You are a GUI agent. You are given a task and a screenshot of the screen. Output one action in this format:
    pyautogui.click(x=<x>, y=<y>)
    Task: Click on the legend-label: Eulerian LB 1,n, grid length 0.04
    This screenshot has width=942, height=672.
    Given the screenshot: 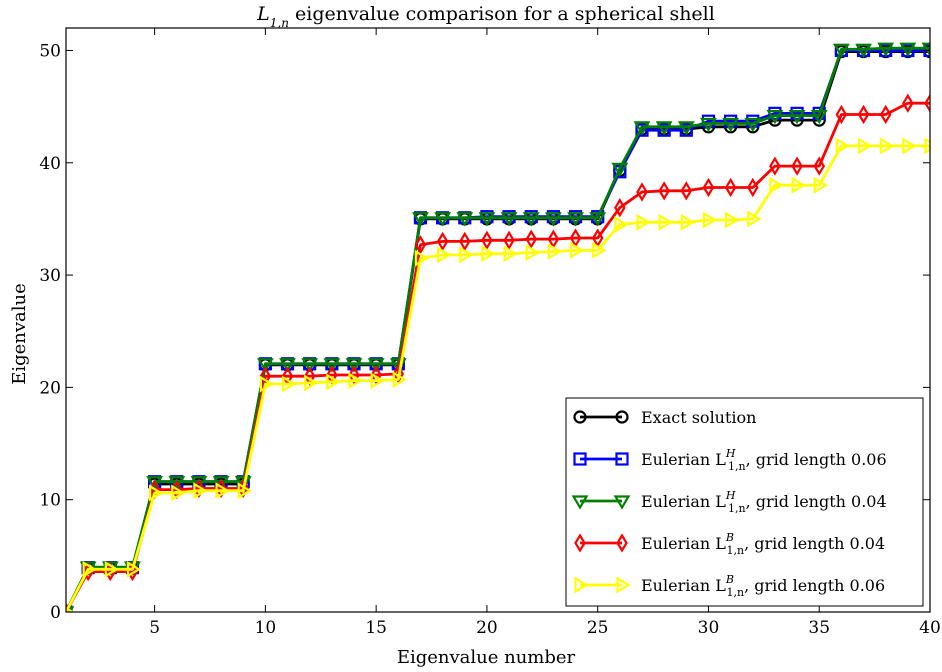 What is the action you would take?
    pyautogui.click(x=763, y=544)
    